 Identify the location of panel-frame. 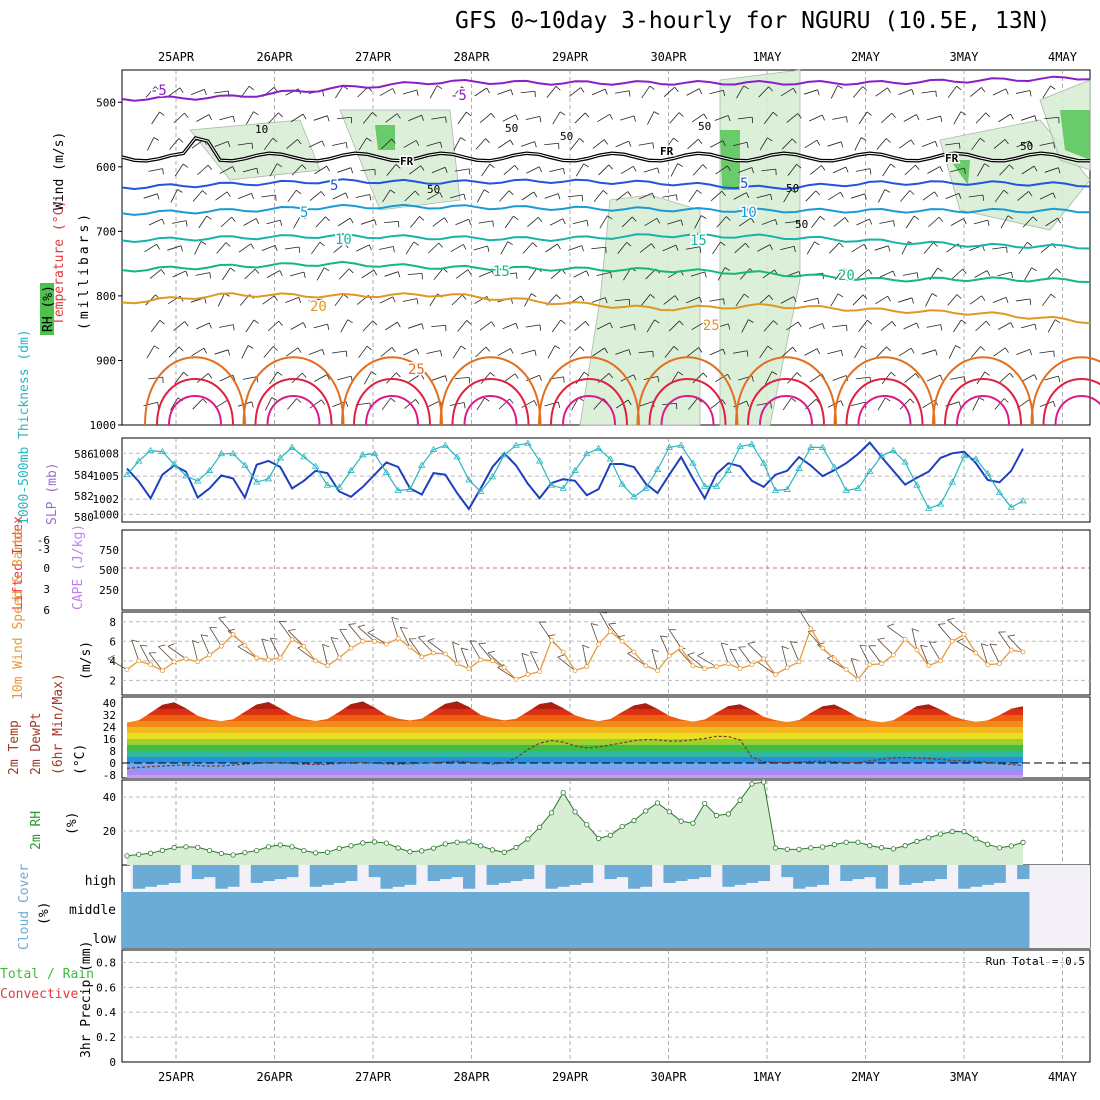
(606, 570).